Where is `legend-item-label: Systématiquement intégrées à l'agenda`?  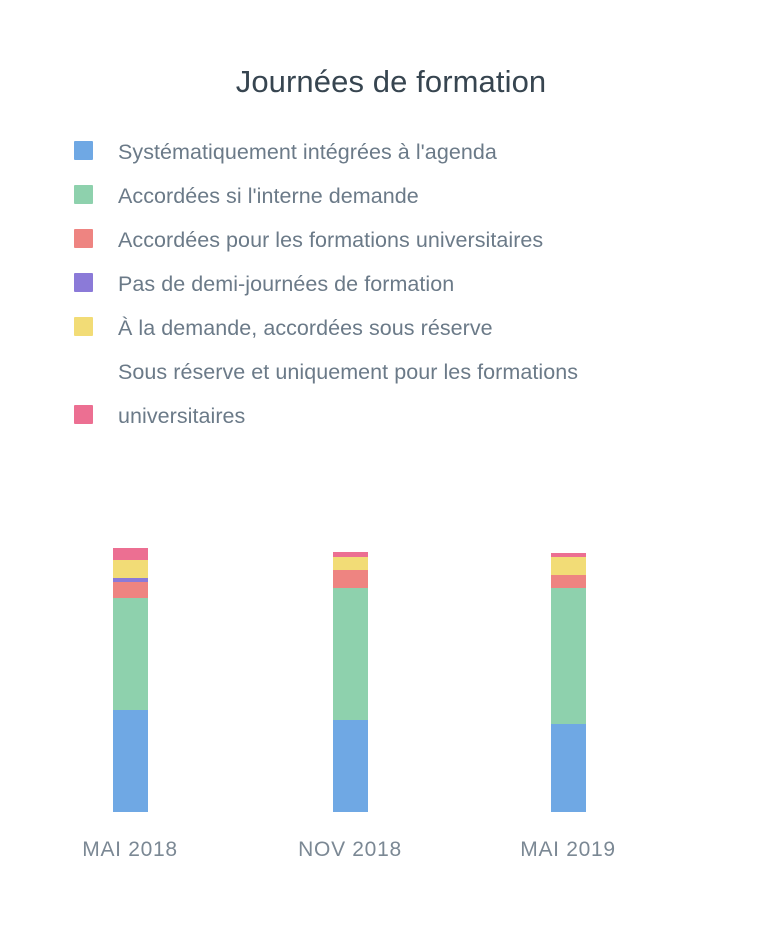 legend-item-label: Systématiquement intégrées à l'agenda is located at coordinates (307, 152).